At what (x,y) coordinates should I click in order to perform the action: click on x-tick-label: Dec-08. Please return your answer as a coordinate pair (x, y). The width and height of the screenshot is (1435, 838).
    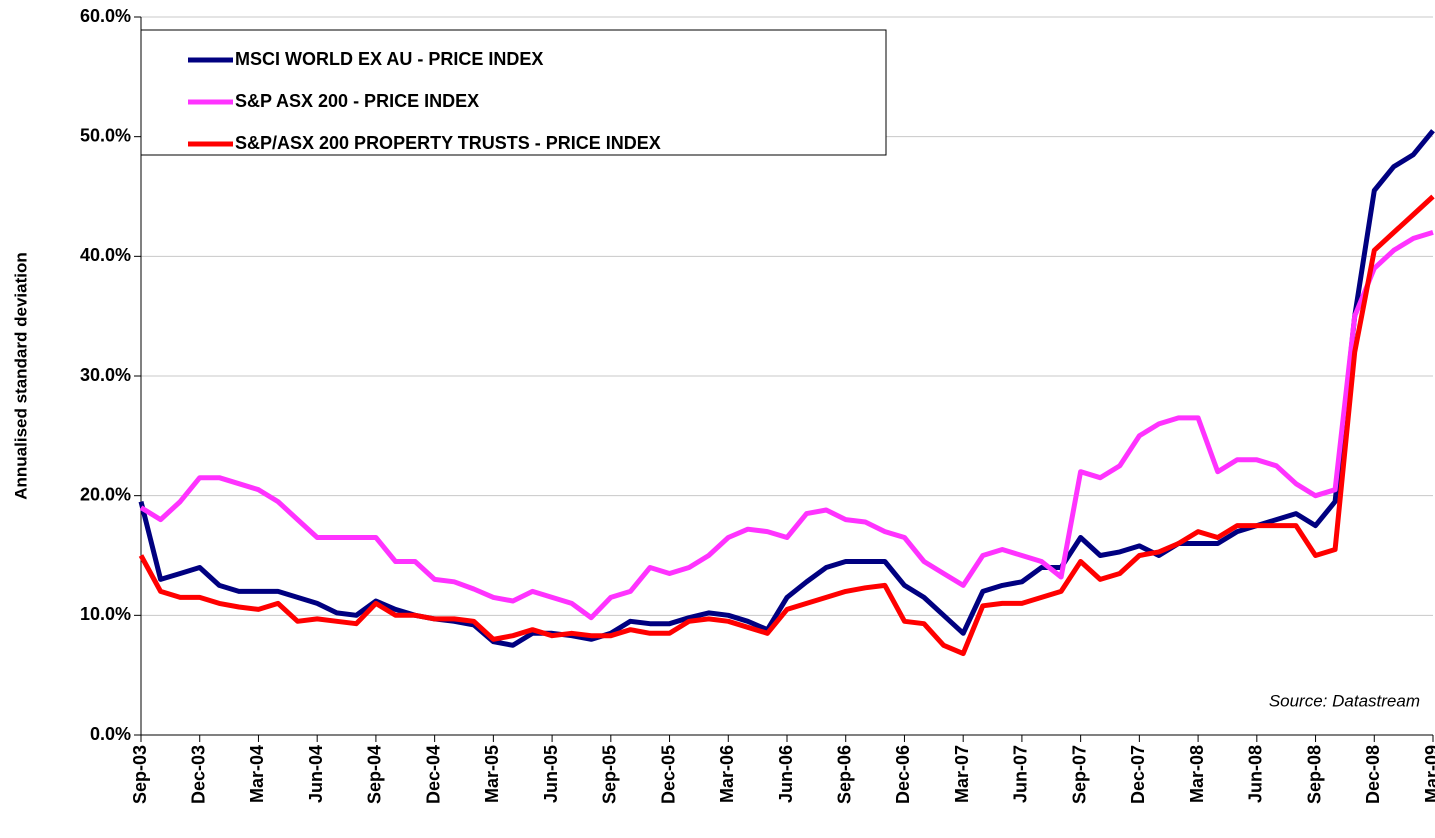
    Looking at the image, I should click on (1373, 774).